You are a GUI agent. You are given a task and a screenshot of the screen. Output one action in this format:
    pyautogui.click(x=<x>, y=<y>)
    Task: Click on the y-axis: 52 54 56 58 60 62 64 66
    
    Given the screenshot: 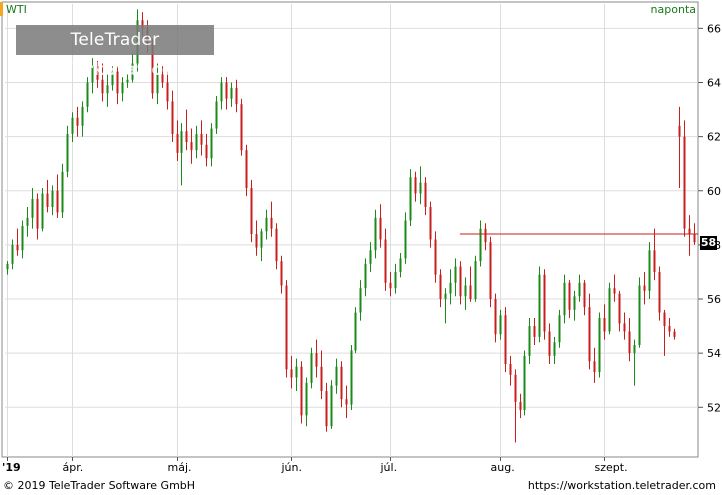 What is the action you would take?
    pyautogui.click(x=709, y=218)
    